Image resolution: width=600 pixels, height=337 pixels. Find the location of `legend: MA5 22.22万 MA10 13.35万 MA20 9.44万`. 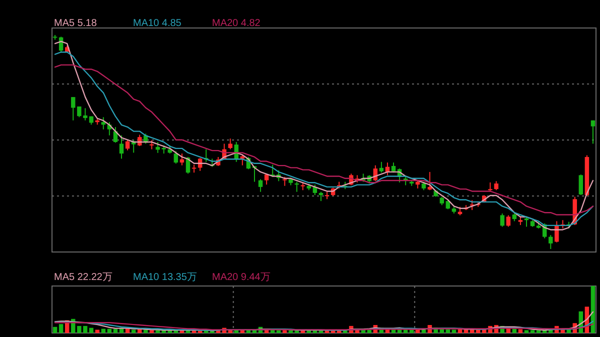

legend: MA5 22.22万 MA10 13.35万 MA20 9.44万 is located at coordinates (162, 277).